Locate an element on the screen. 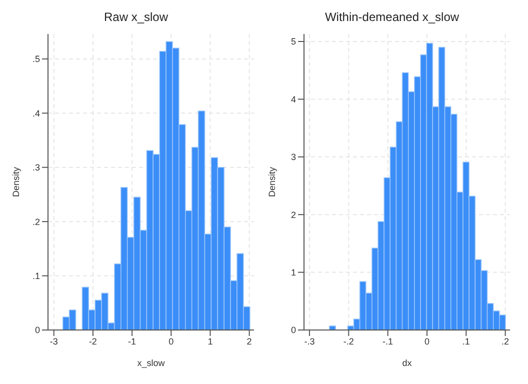  x-tick-label: -3 is located at coordinates (54, 341).